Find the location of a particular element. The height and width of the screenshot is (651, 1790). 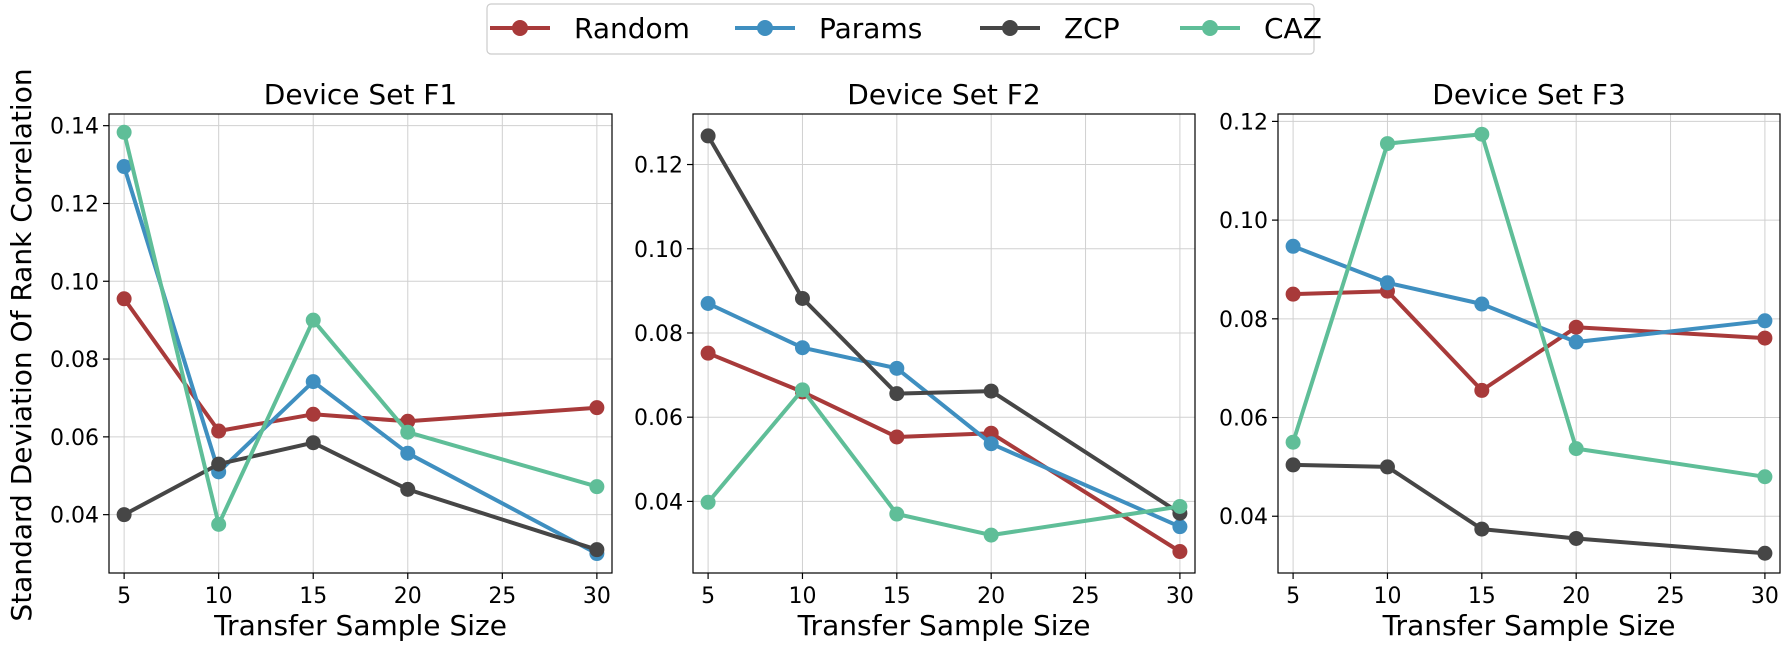

legend-item-params: Params is located at coordinates (828, 28).